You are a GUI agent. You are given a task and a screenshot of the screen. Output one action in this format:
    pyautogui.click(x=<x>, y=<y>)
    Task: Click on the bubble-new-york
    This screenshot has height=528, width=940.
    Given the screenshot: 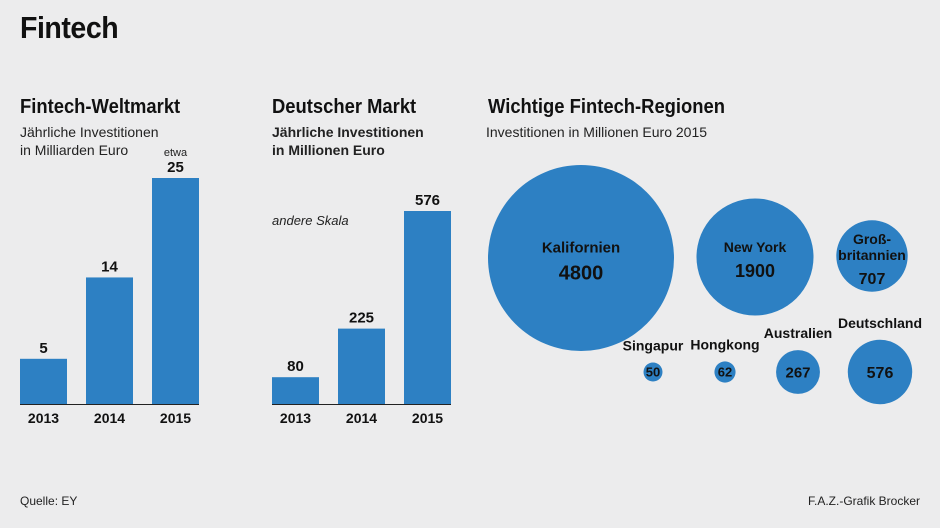 What is the action you would take?
    pyautogui.click(x=755, y=257)
    